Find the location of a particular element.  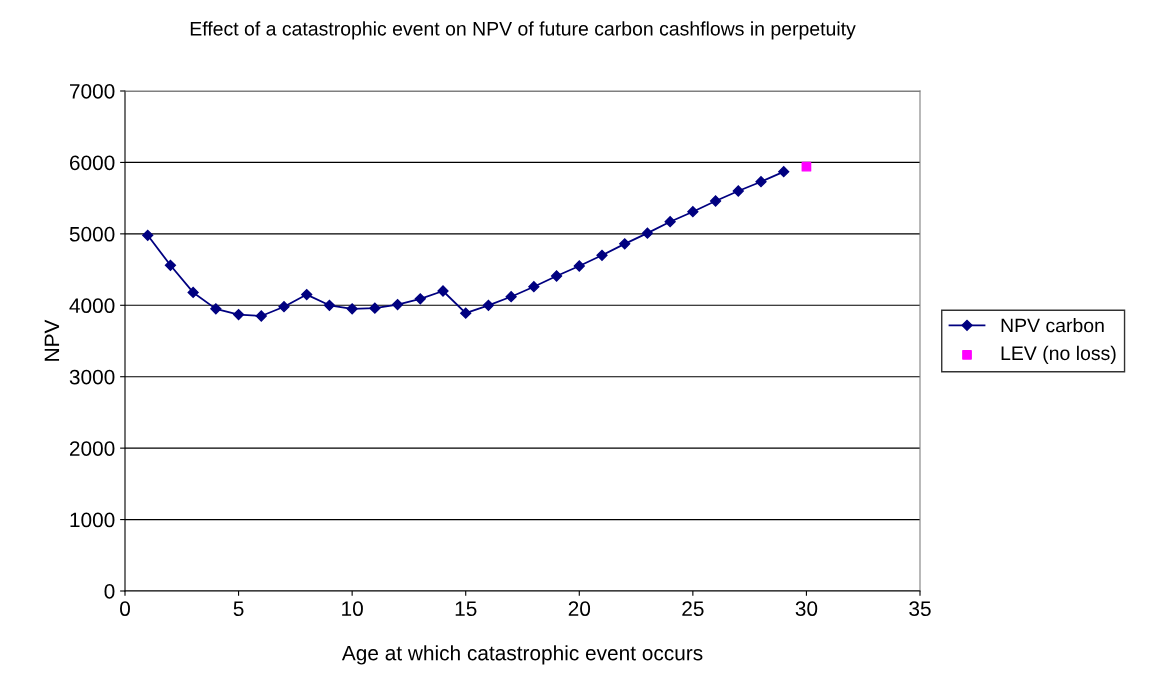

x-tick-label: 0 is located at coordinates (125, 609).